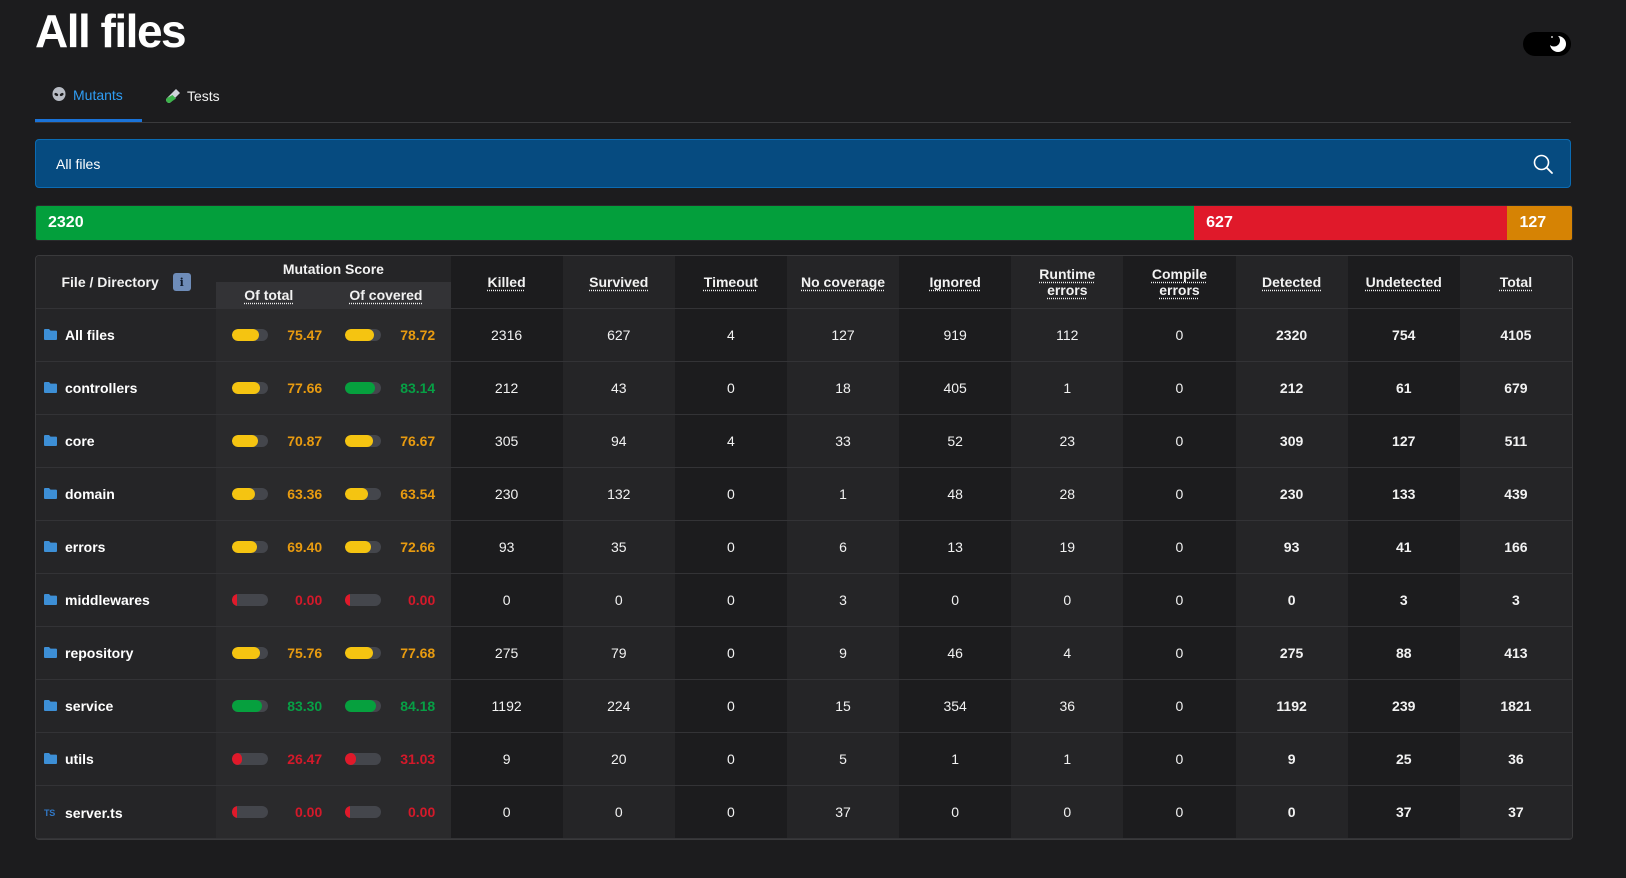 The image size is (1626, 878). What do you see at coordinates (79, 494) in the screenshot?
I see `file-link: domain` at bounding box center [79, 494].